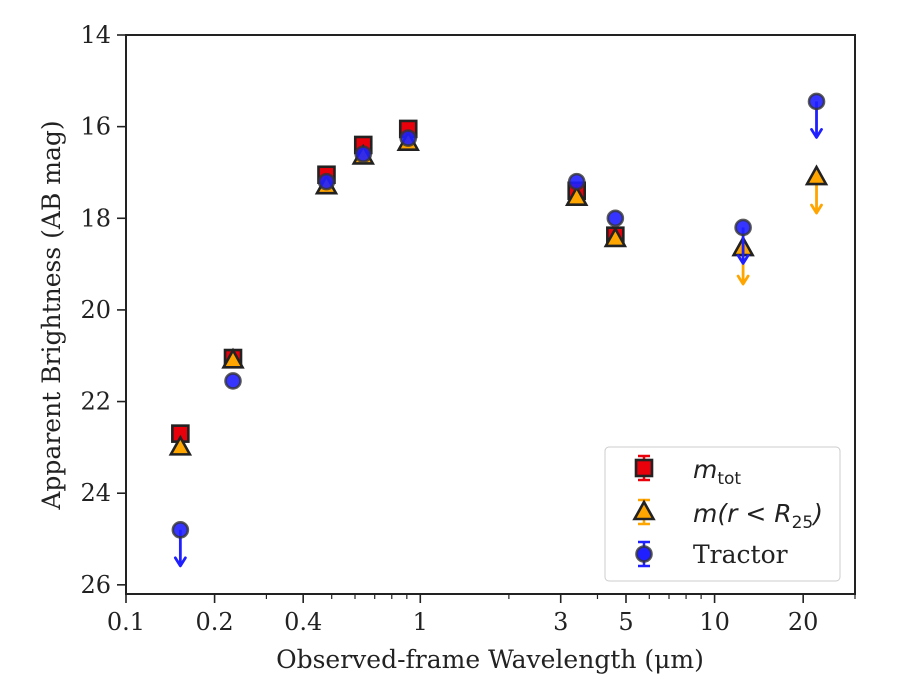  Describe the element at coordinates (95, 310) in the screenshot. I see `y-tick-label-3: 20` at that location.